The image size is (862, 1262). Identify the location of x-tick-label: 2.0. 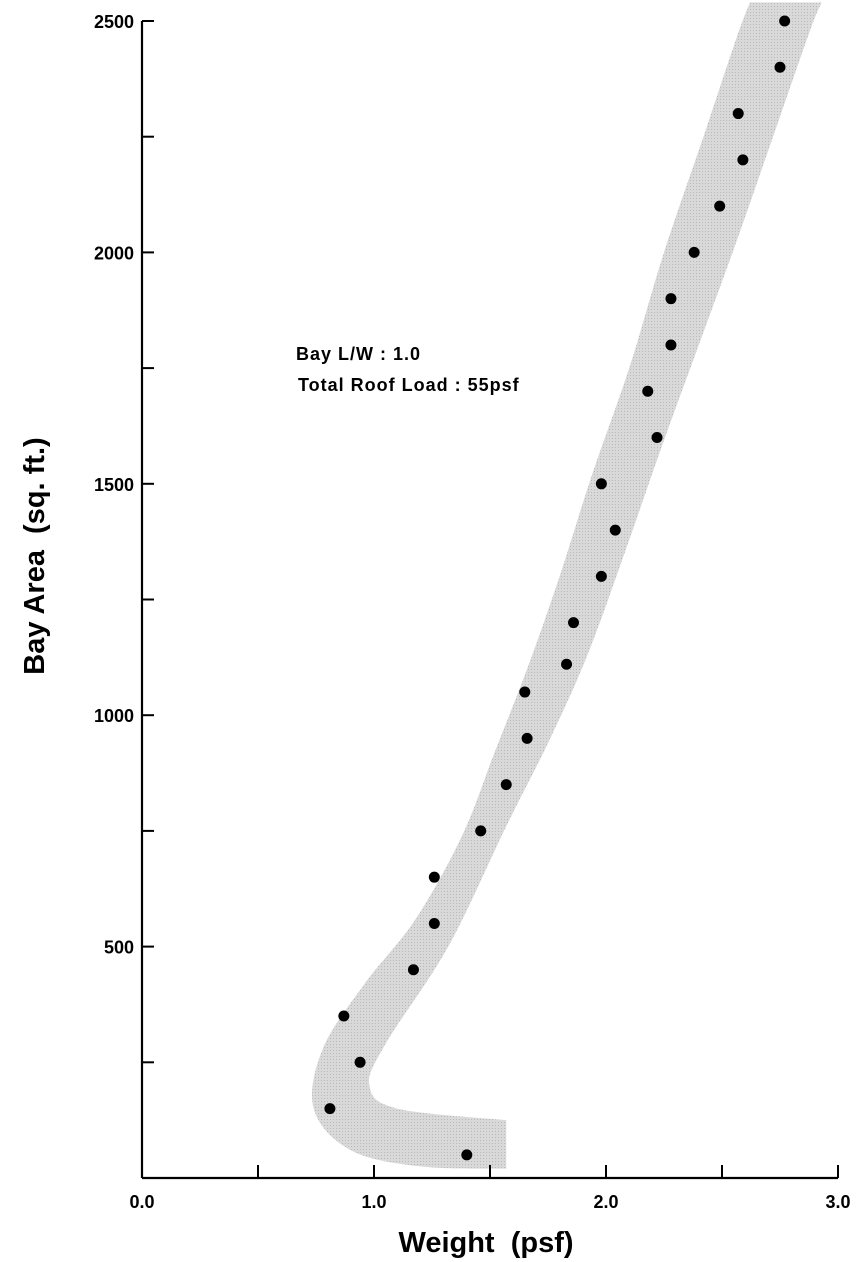
(605, 1202).